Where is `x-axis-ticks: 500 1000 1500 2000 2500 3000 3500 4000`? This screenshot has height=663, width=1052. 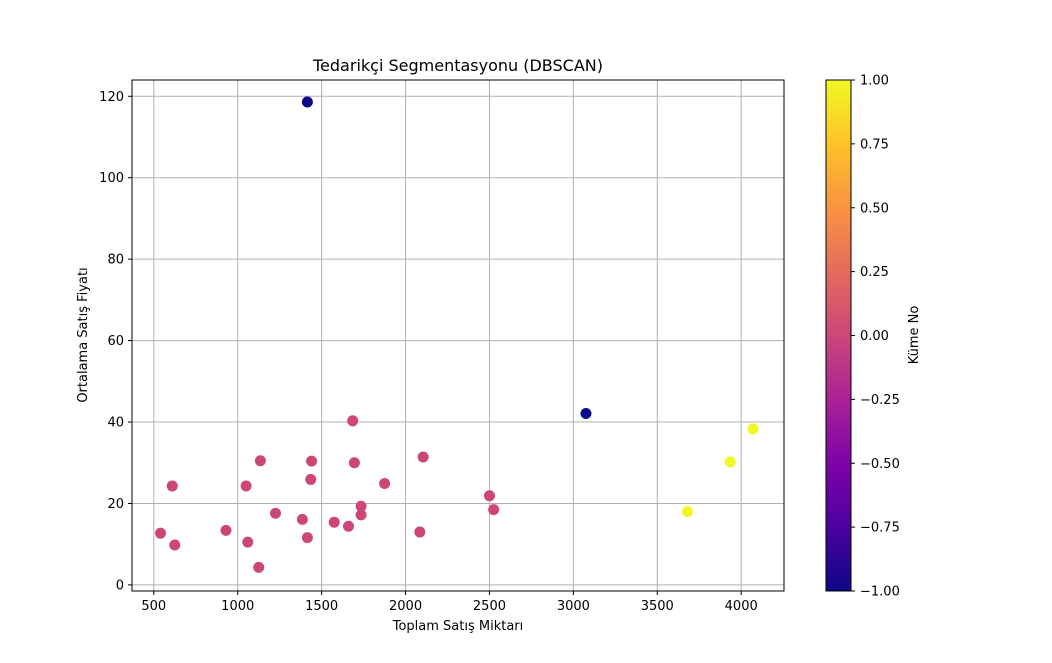 x-axis-ticks: 500 1000 1500 2000 2500 3000 3500 4000 is located at coordinates (449, 602).